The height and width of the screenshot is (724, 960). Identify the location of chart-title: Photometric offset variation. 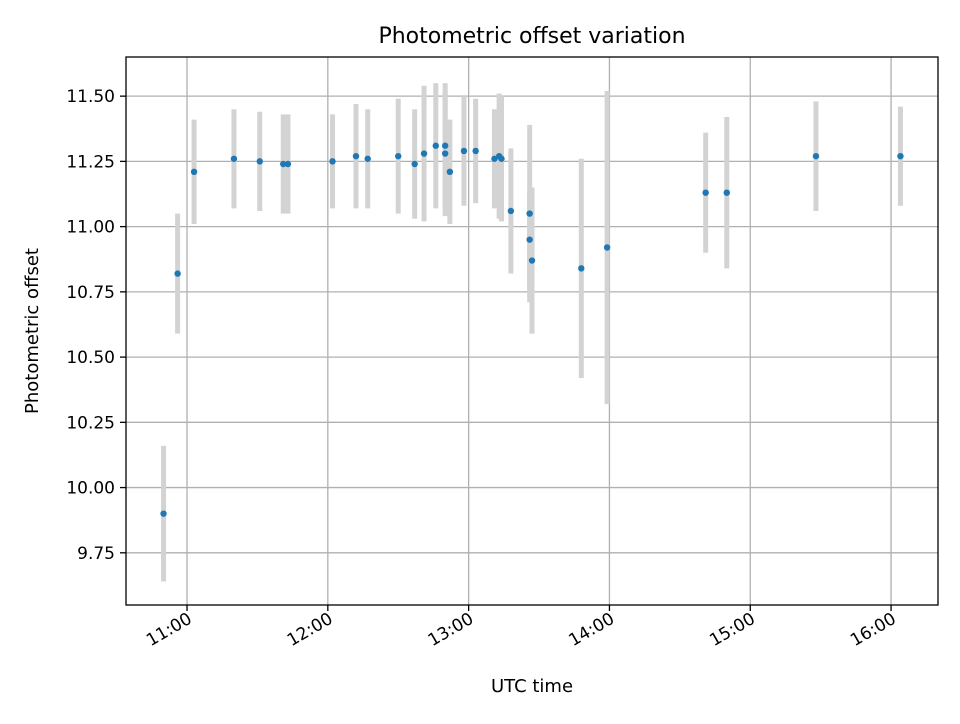
(531, 36).